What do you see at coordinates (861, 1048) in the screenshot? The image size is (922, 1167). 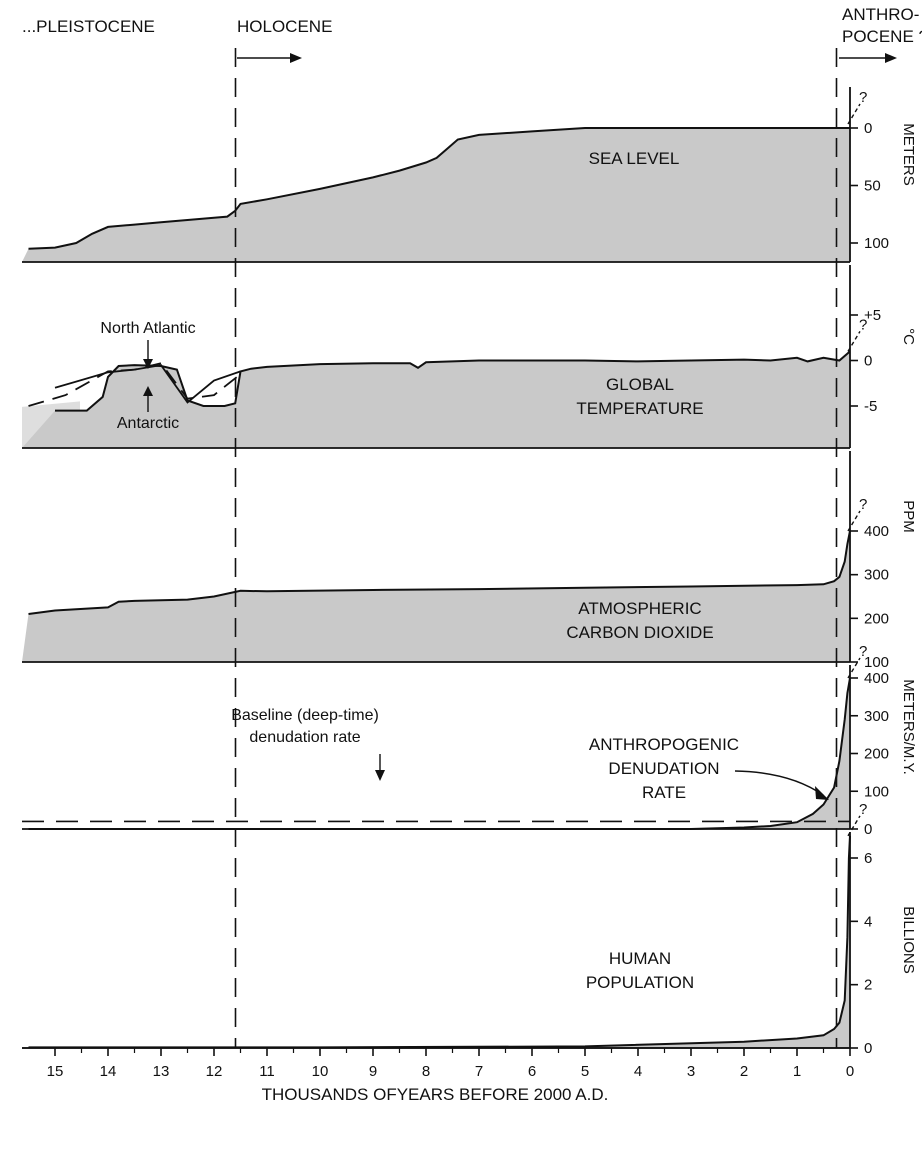 I see `human-population-tick-0: 0` at bounding box center [861, 1048].